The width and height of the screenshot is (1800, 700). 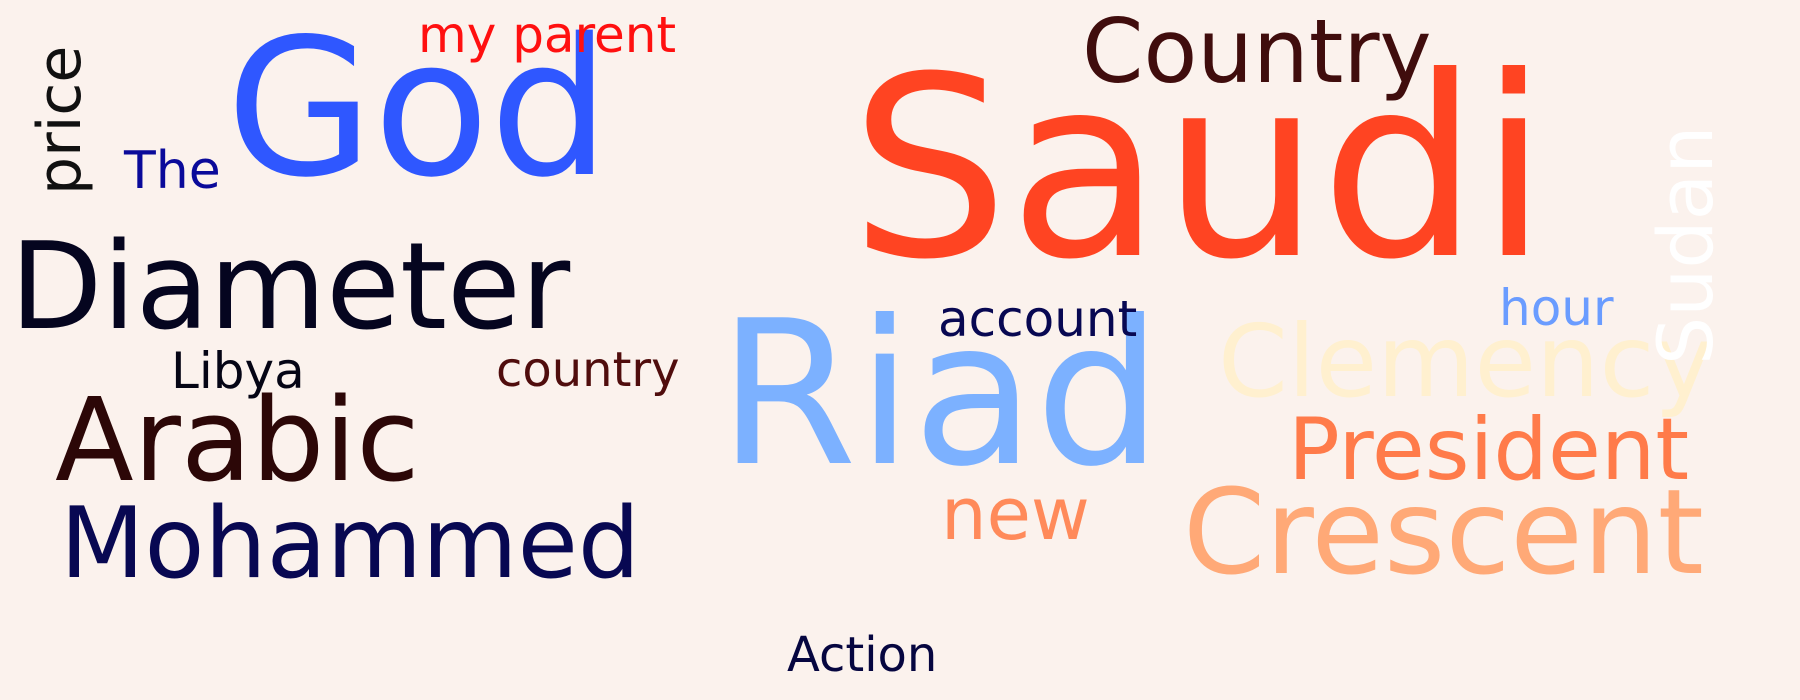 I want to click on word-the: The, so click(x=172, y=171).